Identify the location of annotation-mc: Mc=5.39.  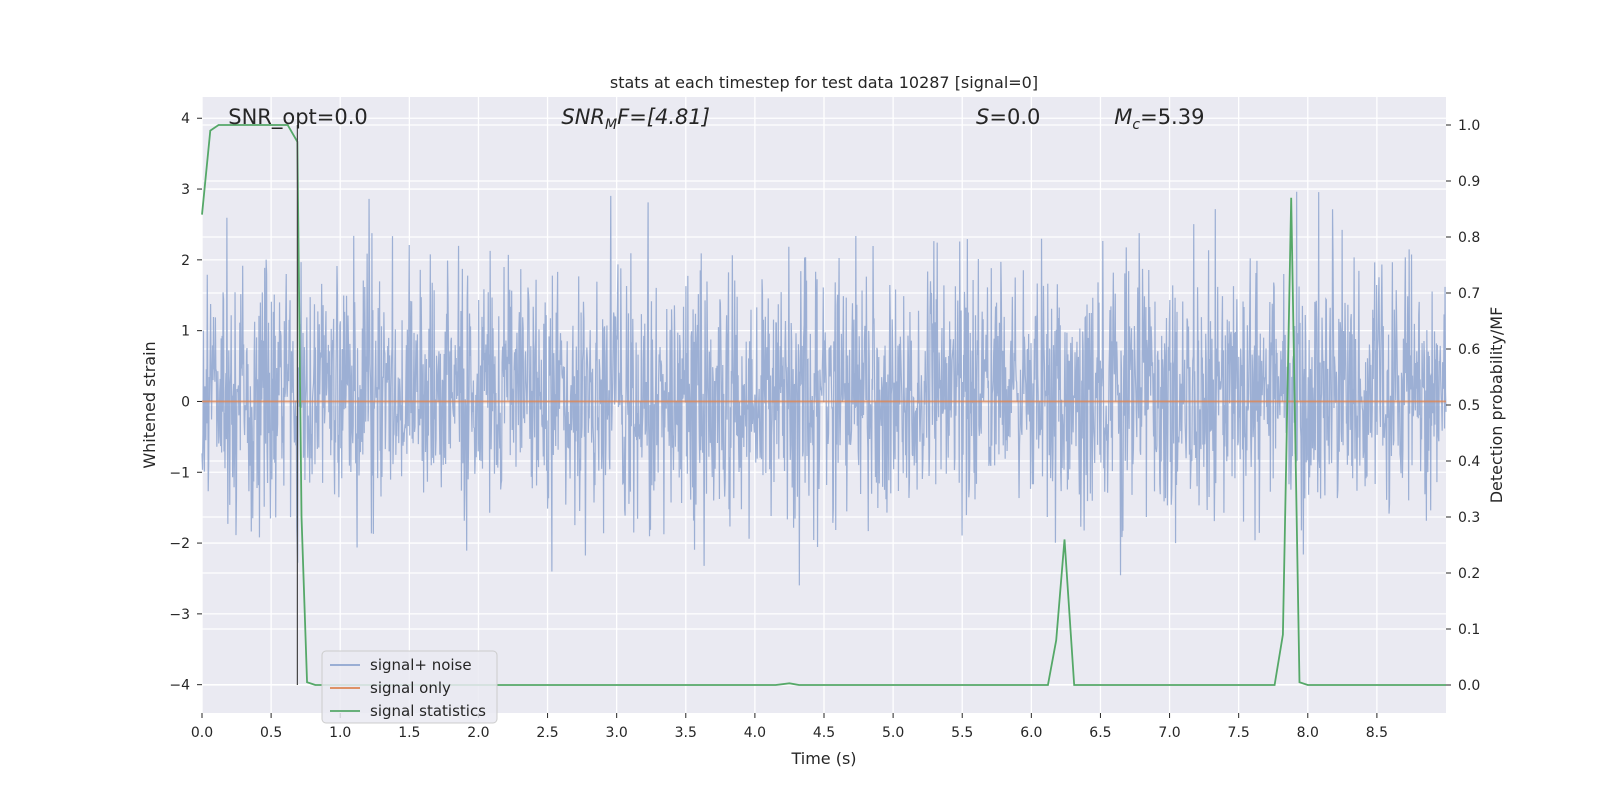
(1159, 119).